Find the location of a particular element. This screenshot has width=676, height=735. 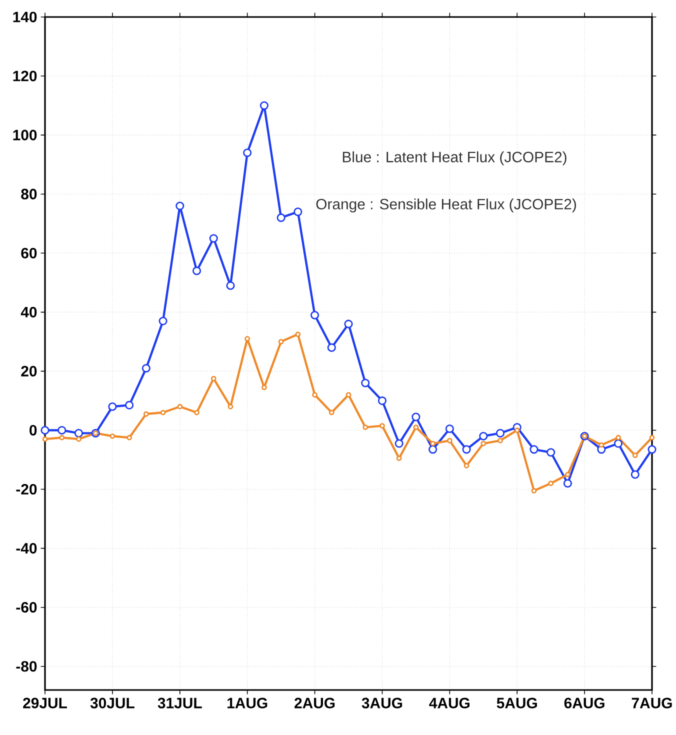

annotation: Blue : Latent Heat Flux (JCOPE2) is located at coordinates (454, 158).